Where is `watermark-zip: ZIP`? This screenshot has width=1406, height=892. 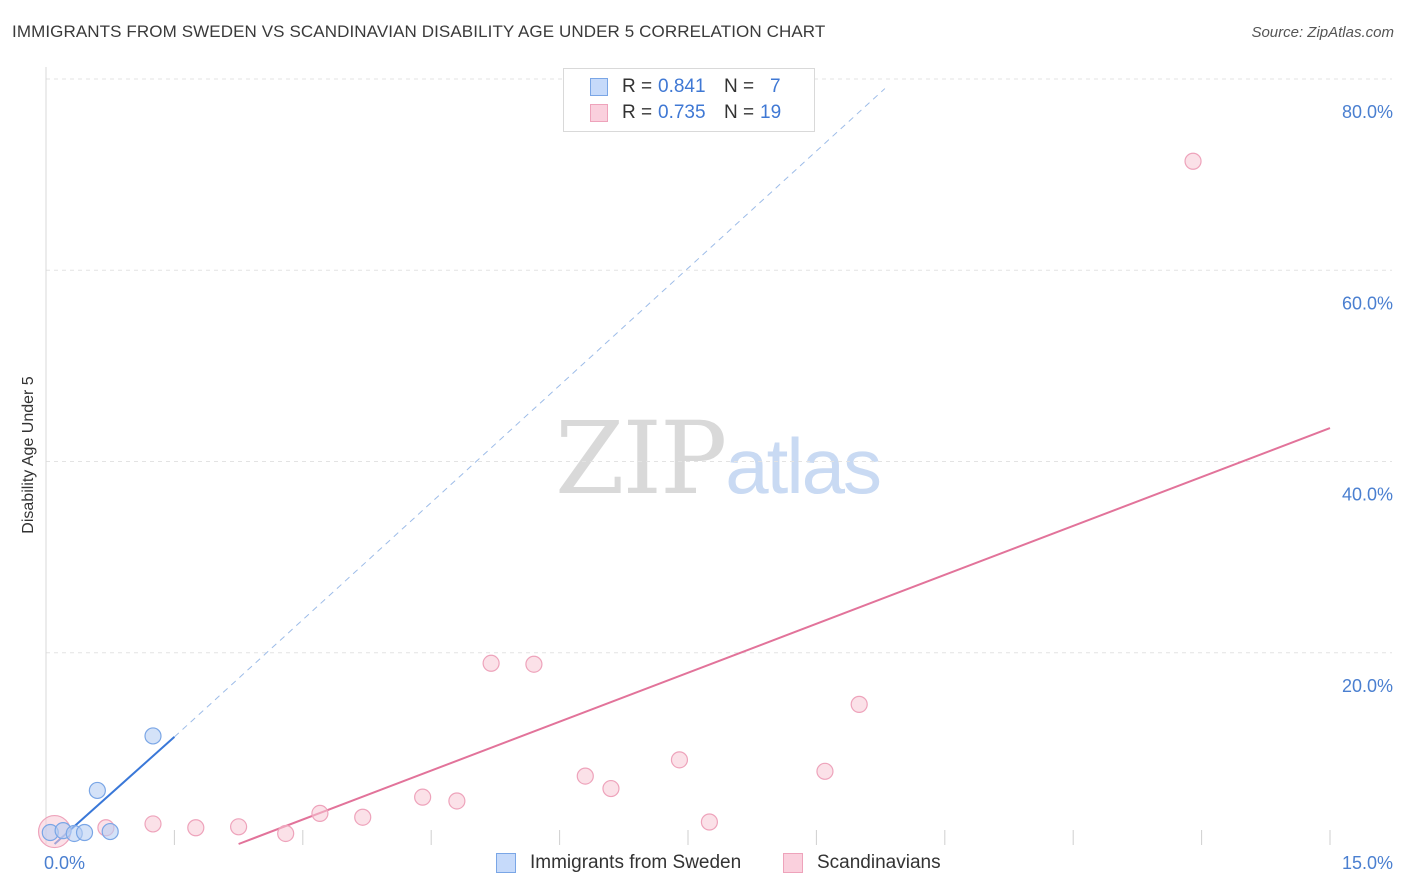
watermark-zip: ZIP is located at coordinates (641, 458).